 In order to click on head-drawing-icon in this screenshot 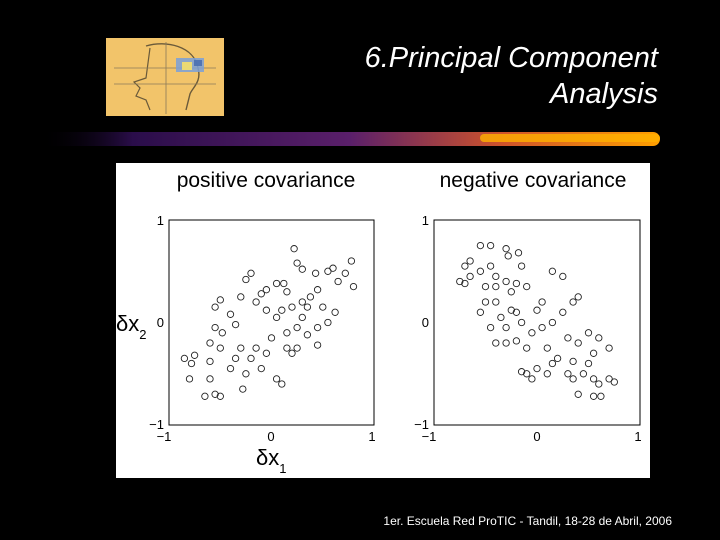, I will do `click(165, 77)`.